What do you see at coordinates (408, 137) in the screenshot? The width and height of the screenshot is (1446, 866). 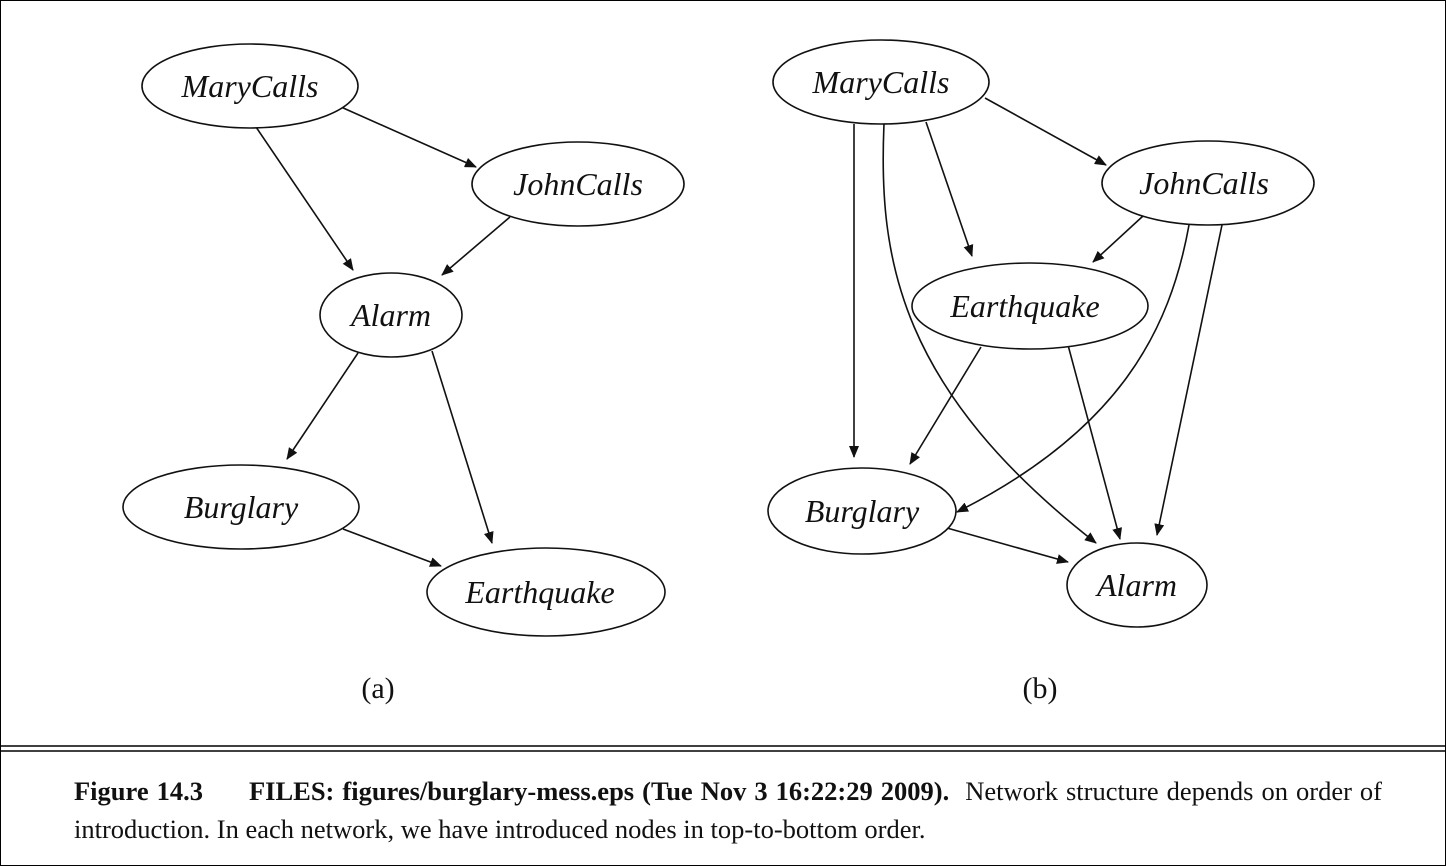 I see `edge-a-marycalls-johncalls` at bounding box center [408, 137].